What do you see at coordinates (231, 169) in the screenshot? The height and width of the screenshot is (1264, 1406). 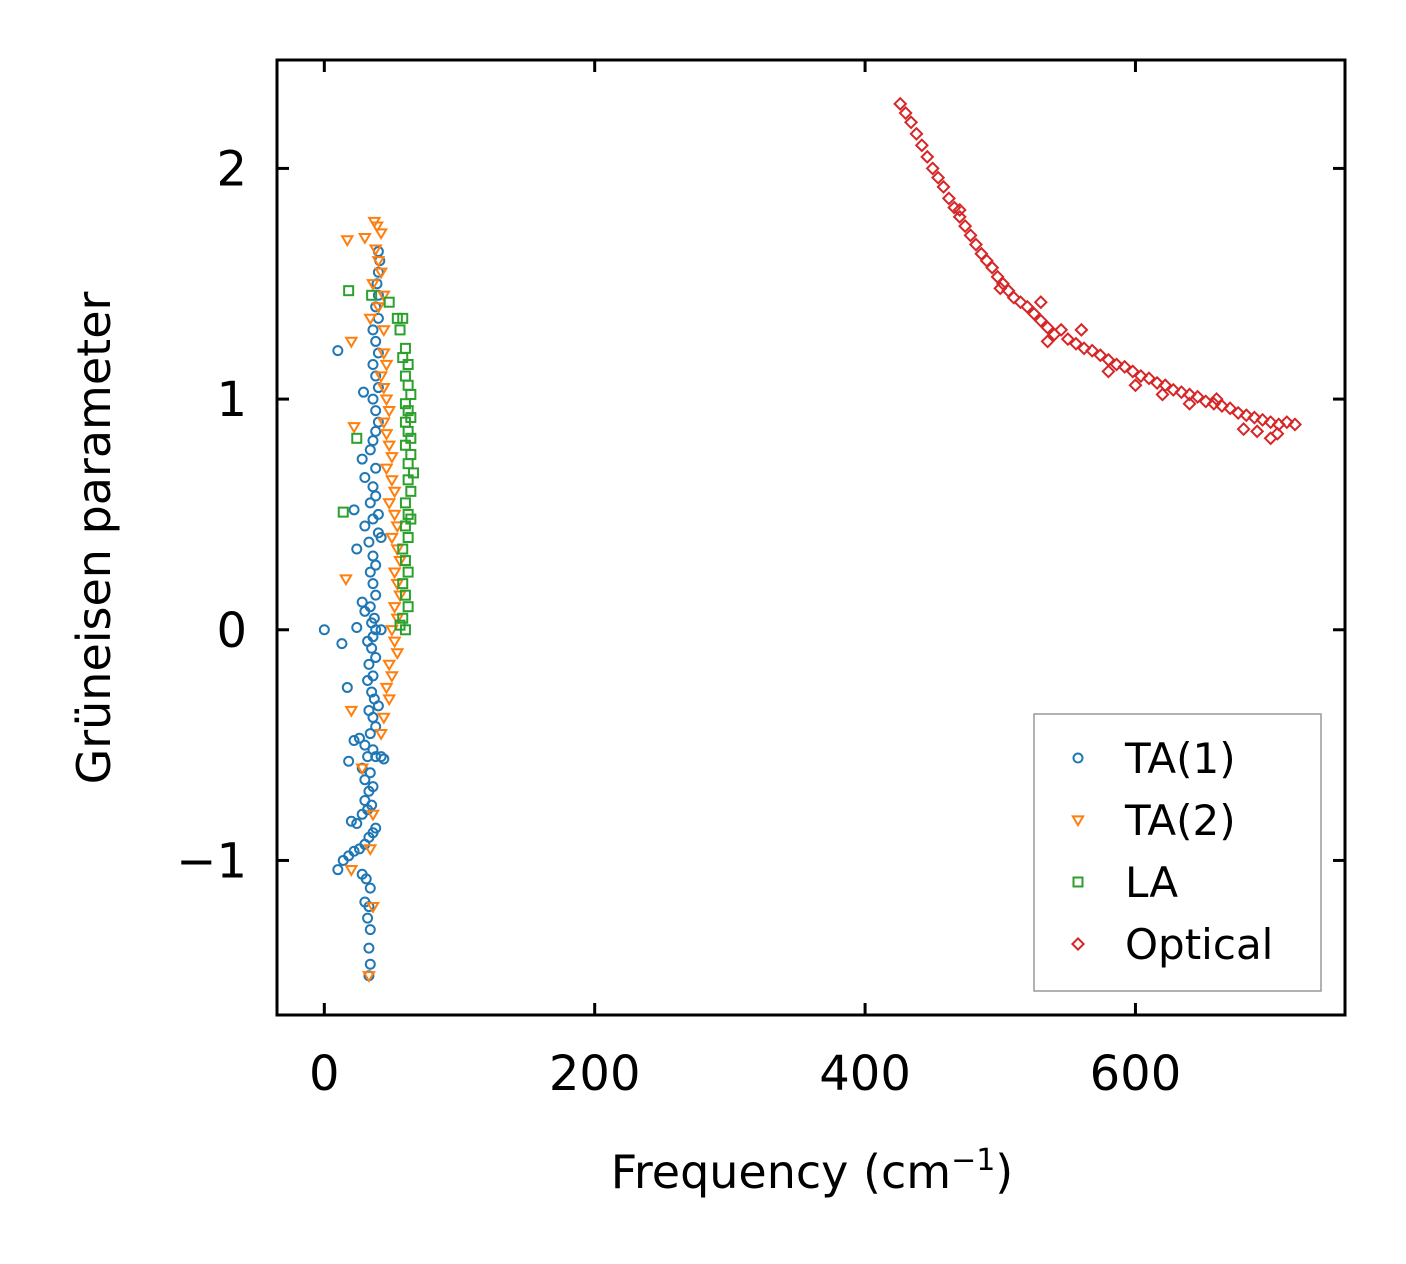 I see `y-tick-label: 2` at bounding box center [231, 169].